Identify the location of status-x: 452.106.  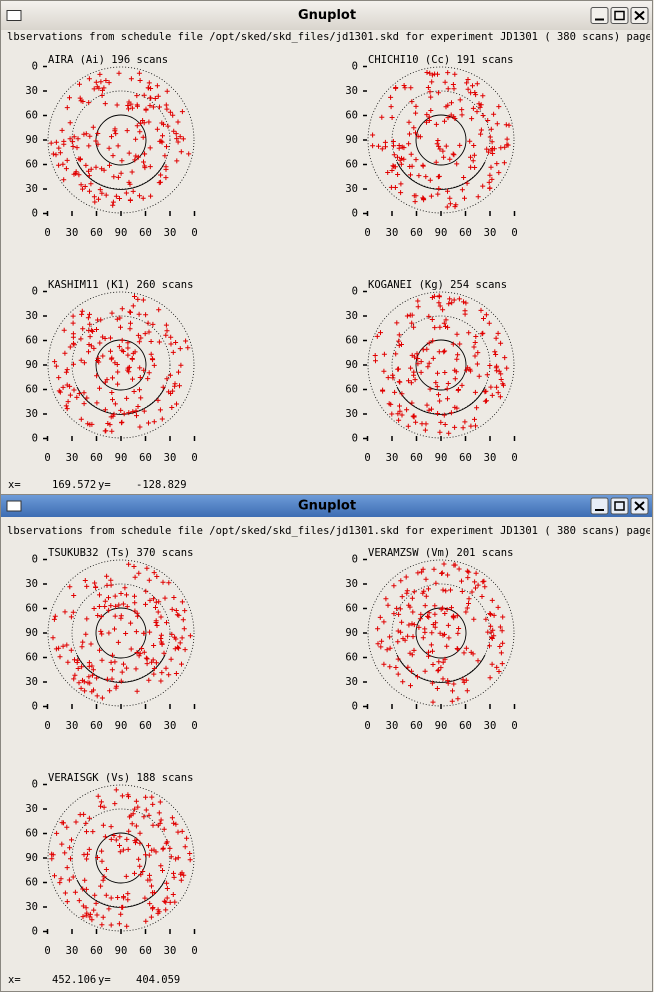
(74, 980).